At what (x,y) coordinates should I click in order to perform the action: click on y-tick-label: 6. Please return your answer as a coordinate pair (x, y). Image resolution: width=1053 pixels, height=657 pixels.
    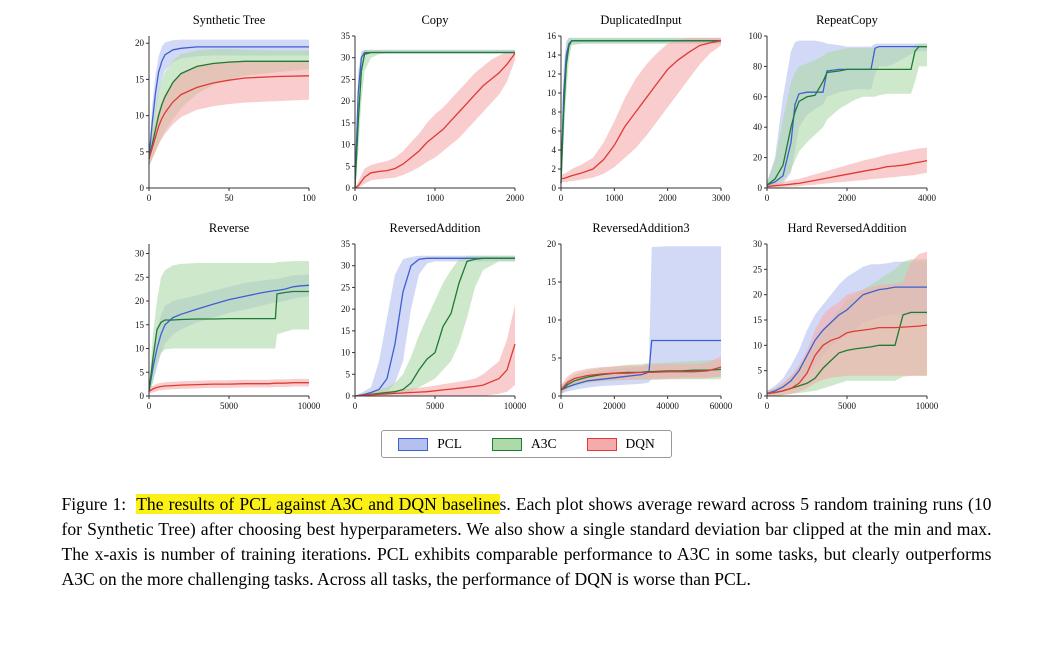
    Looking at the image, I should click on (553, 131).